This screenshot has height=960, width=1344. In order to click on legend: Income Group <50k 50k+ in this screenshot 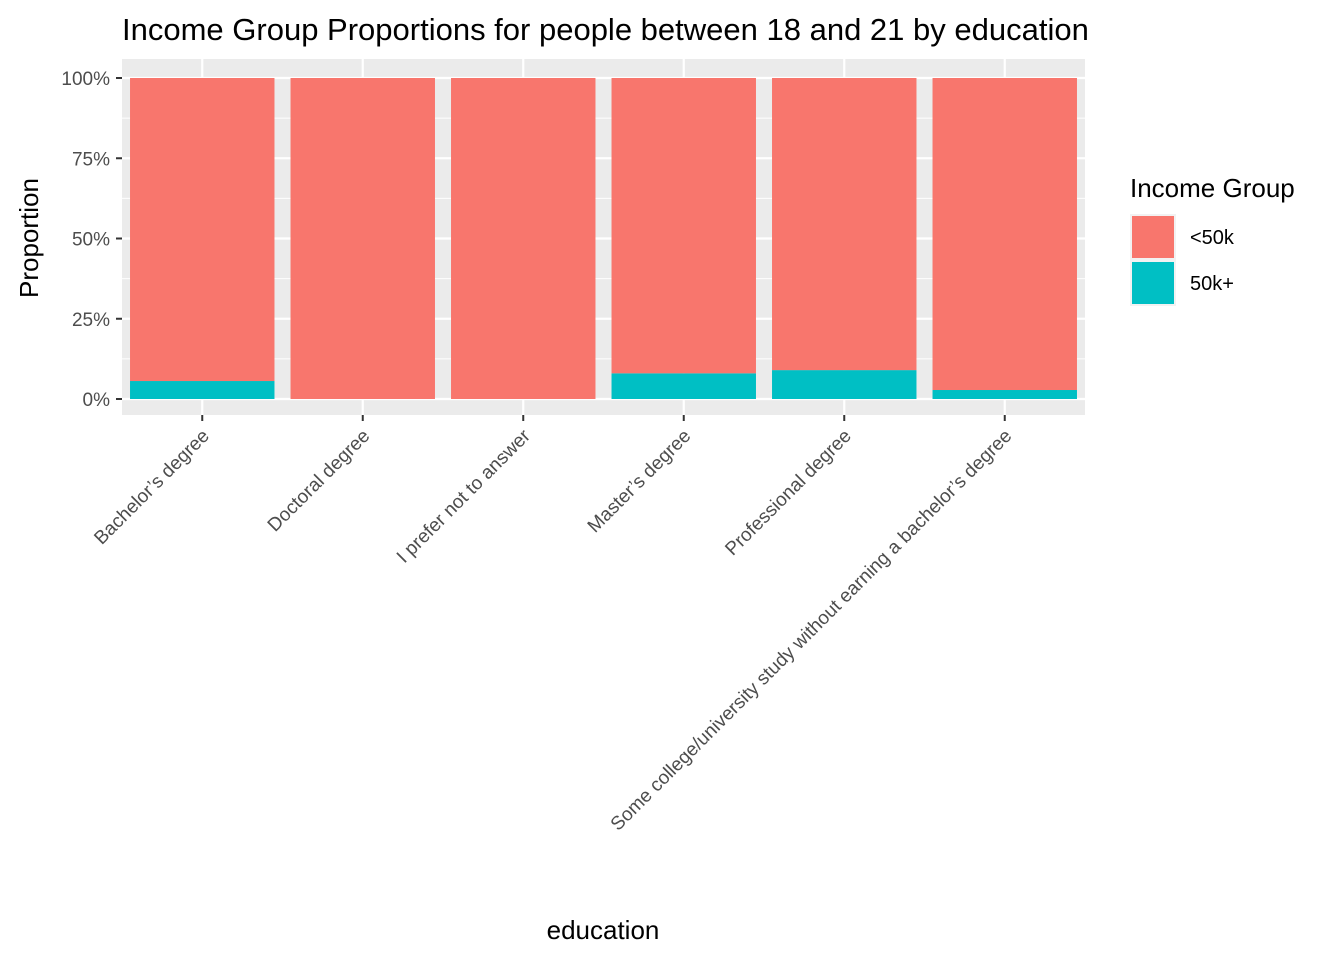, I will do `click(1212, 239)`.